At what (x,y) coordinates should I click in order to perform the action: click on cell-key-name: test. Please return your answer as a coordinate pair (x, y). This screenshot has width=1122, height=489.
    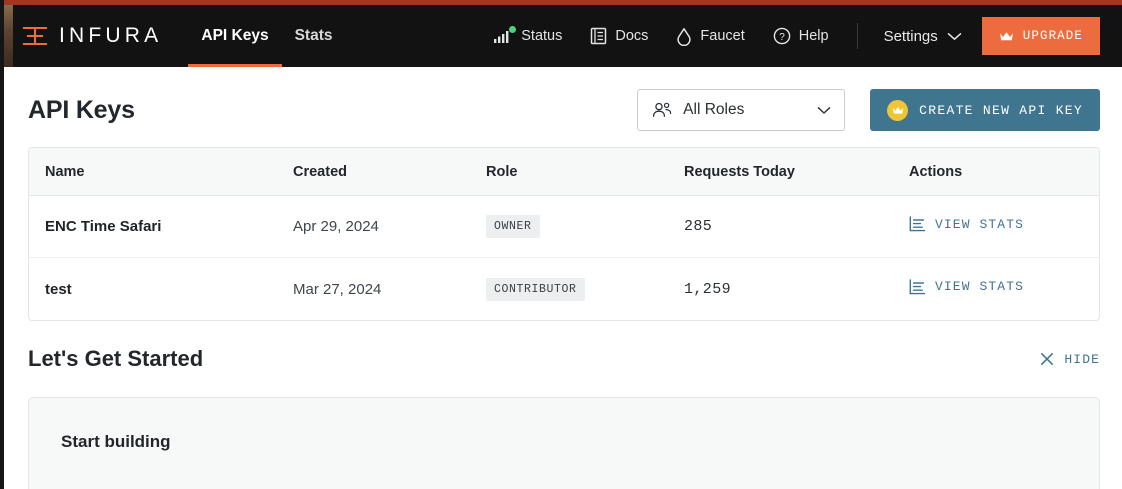
    Looking at the image, I should click on (58, 289).